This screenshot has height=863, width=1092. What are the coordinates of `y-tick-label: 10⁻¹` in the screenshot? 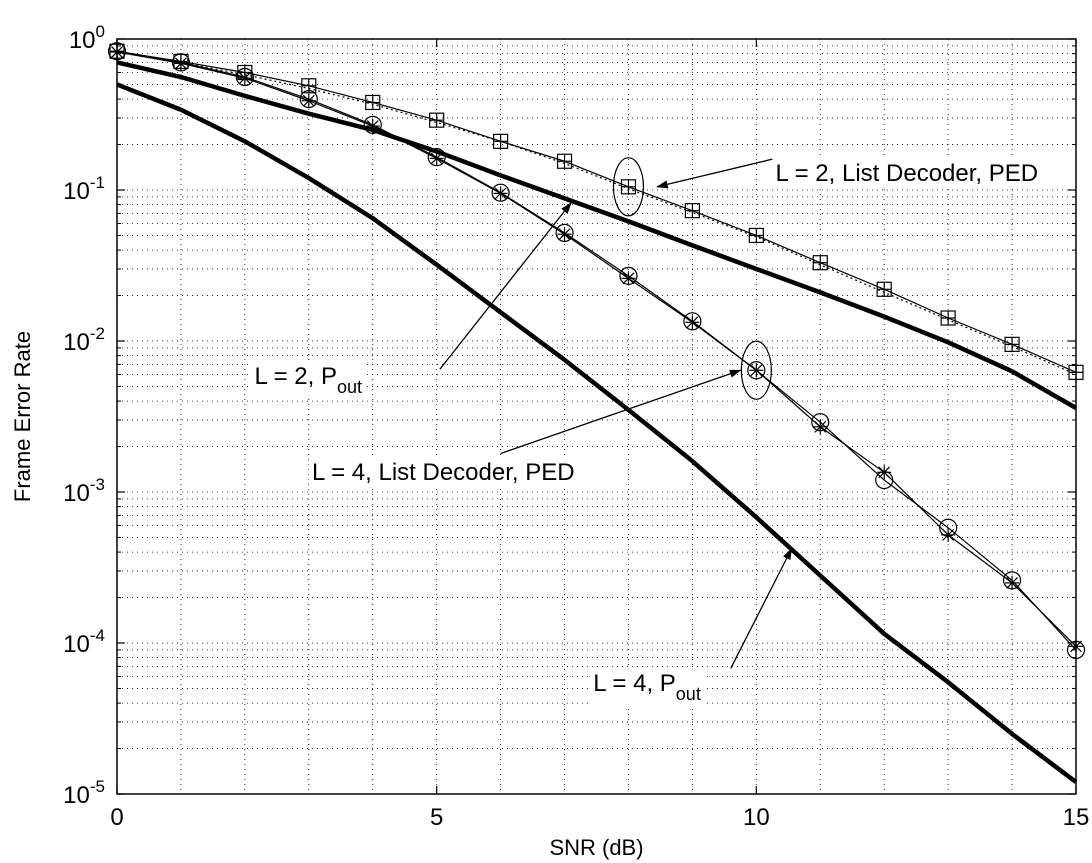 It's located at (84, 189).